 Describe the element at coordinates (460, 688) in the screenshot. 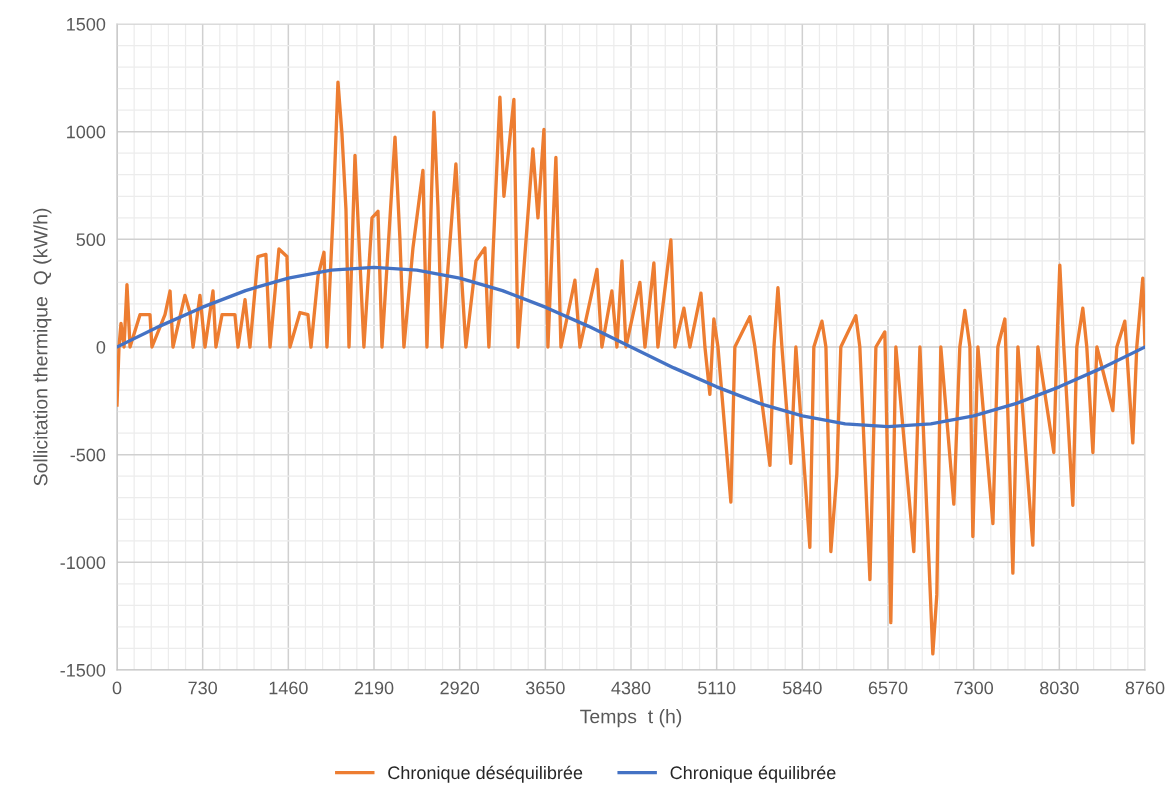

I see `x-tick-label: 2920` at that location.